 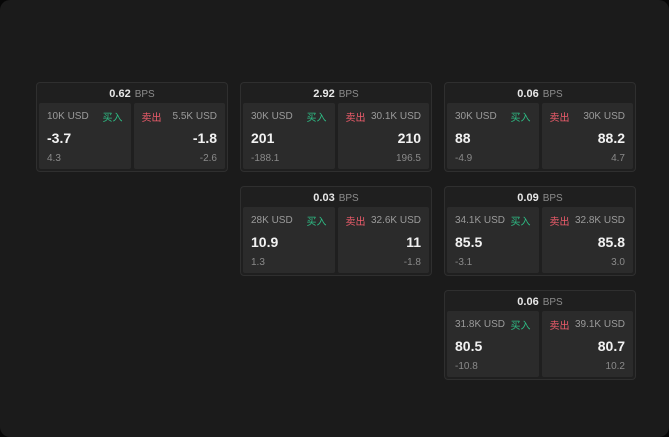 What do you see at coordinates (179, 136) in the screenshot?
I see `sell-panel: 卖出 5.5K USD -1.8 -2.6` at bounding box center [179, 136].